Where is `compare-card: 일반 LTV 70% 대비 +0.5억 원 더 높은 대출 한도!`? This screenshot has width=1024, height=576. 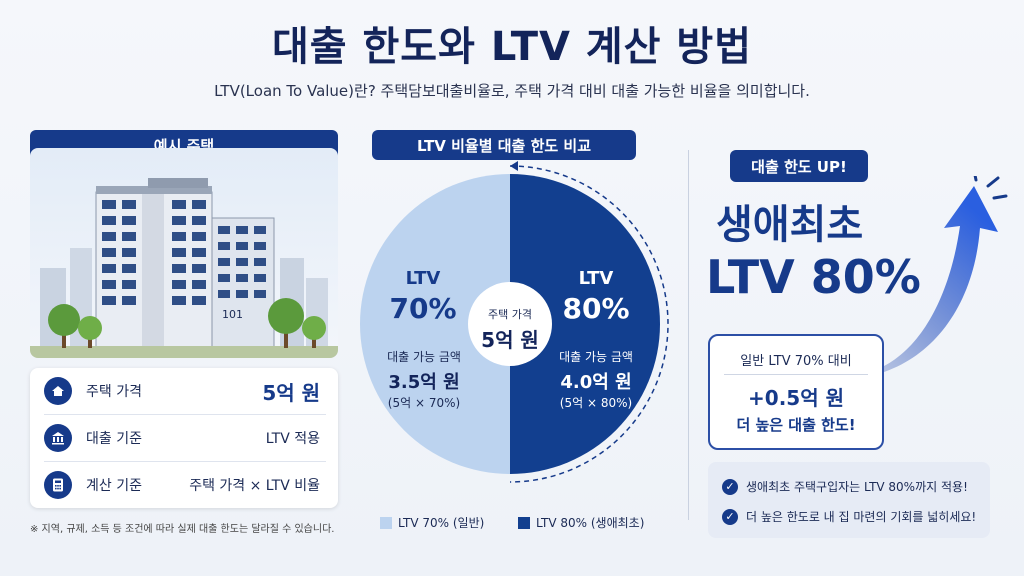 compare-card: 일반 LTV 70% 대비 +0.5억 원 더 높은 대출 한도! is located at coordinates (796, 392).